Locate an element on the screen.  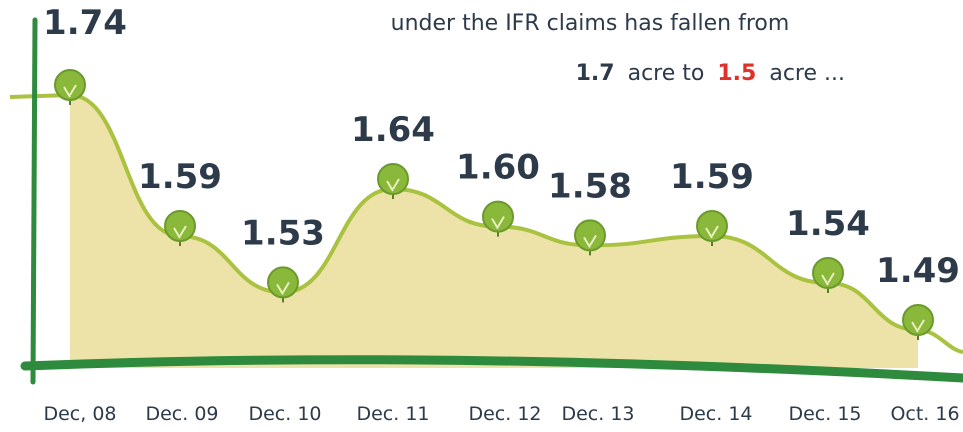
annotation-from: 1.7 is located at coordinates (595, 73).